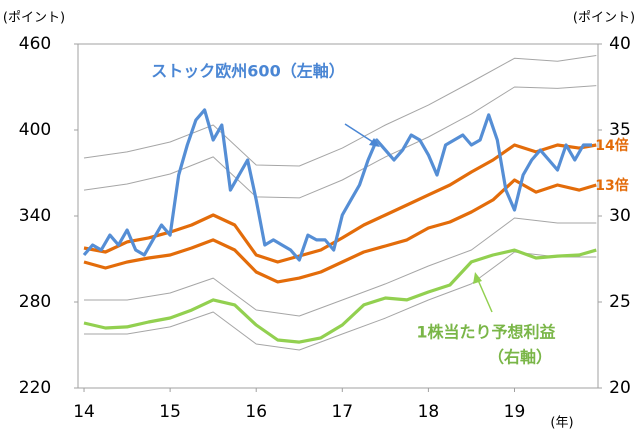  What do you see at coordinates (604, 18) in the screenshot?
I see `y2-axis-label: (ポイント)` at bounding box center [604, 18].